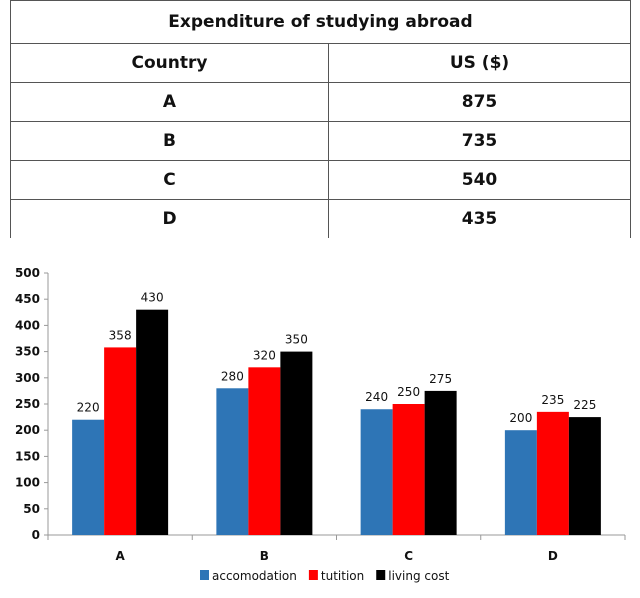 This screenshot has height=598, width=640. What do you see at coordinates (27, 483) in the screenshot?
I see `y-tick-label: 100` at bounding box center [27, 483].